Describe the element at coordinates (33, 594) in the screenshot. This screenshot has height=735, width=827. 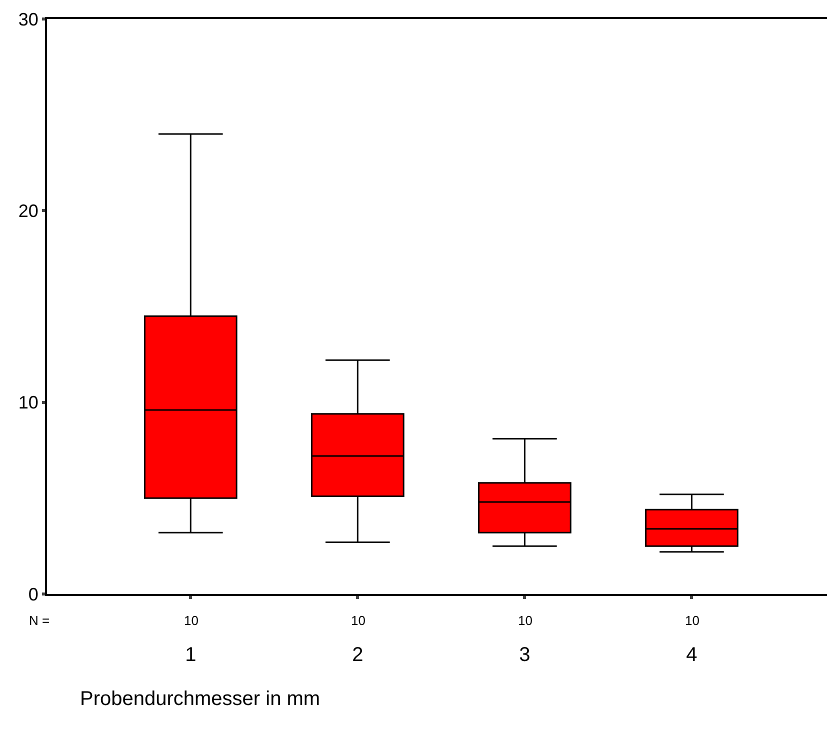
I see `y-tick-label: 0` at that location.